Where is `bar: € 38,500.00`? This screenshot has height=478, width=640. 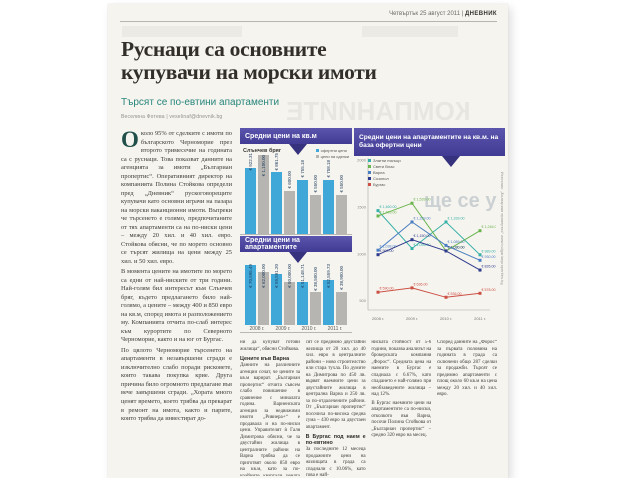
bar: € 38,500.00 is located at coordinates (315, 296).